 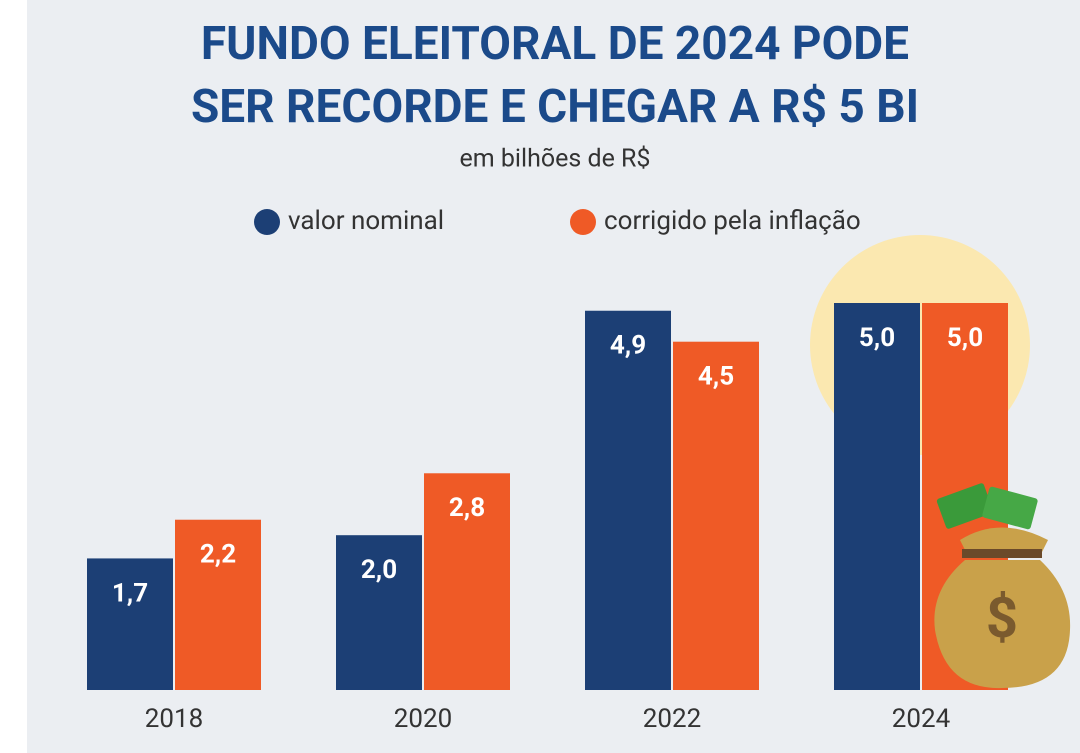 What do you see at coordinates (174, 719) in the screenshot?
I see `x-tick-label: 2018` at bounding box center [174, 719].